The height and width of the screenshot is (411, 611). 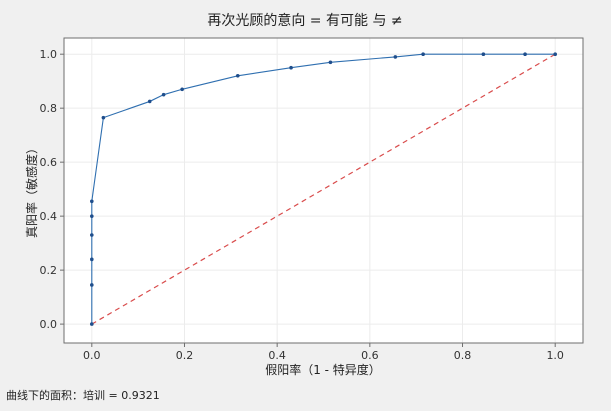 I want to click on x-axis-label: 假阳率（1 - 特异度）, so click(x=323, y=369).